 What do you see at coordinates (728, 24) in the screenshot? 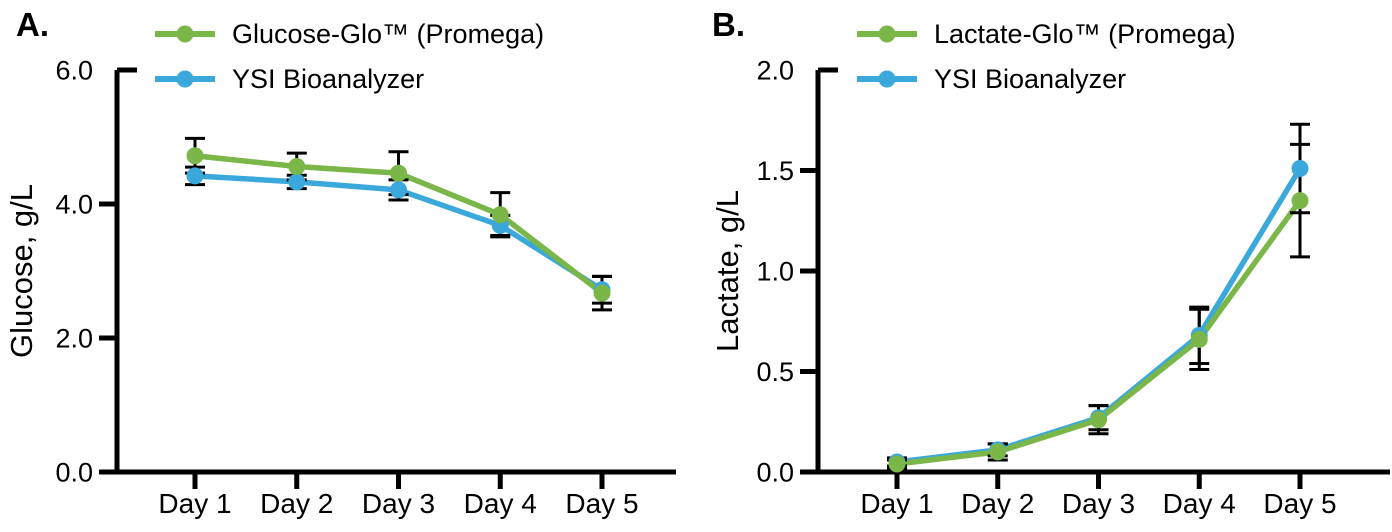
I see `panel-label-b: B.` at bounding box center [728, 24].